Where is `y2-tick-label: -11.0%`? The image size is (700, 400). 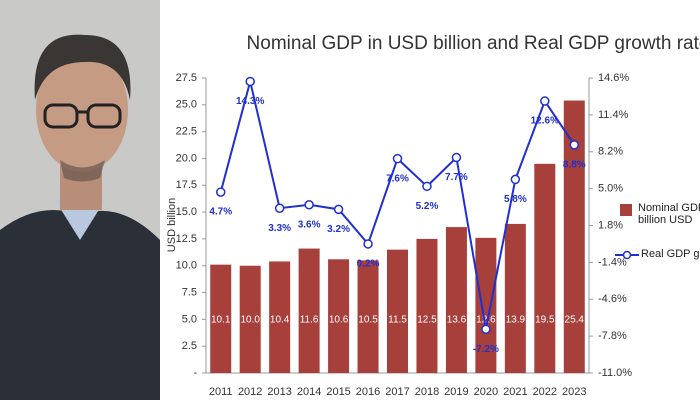 y2-tick-label: -11.0% is located at coordinates (615, 373).